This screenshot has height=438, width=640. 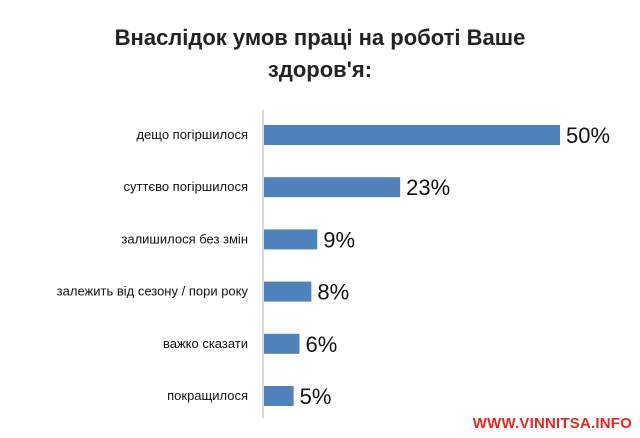 I want to click on category-label-2: суттєво погіршилося, so click(x=186, y=186).